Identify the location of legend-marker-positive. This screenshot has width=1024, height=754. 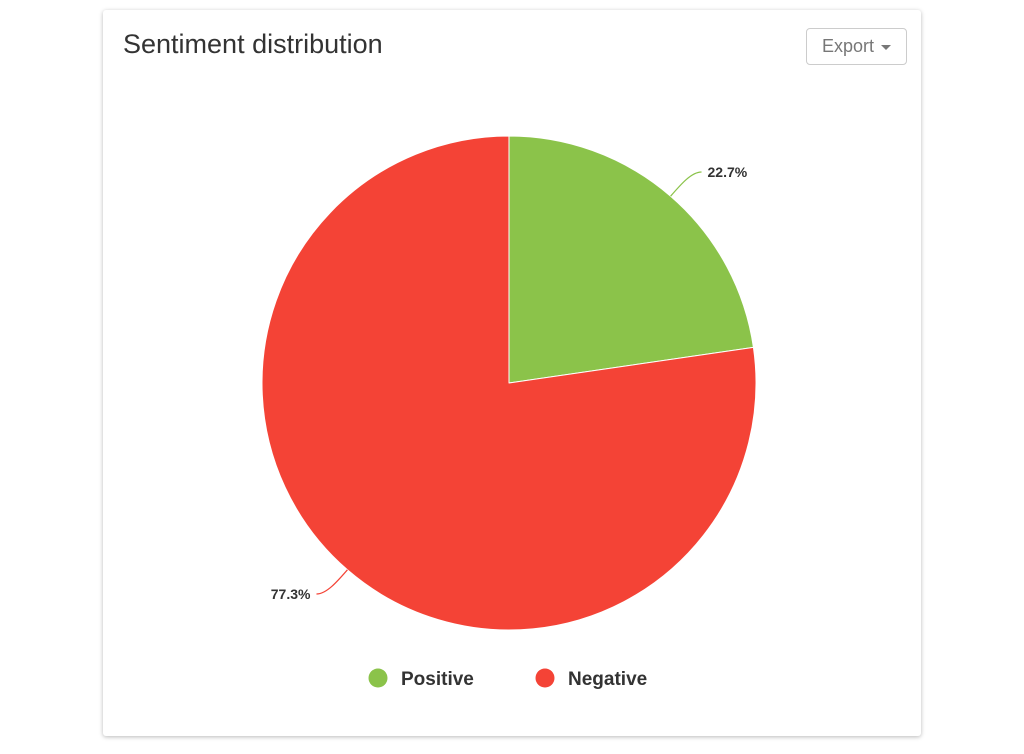
(378, 678).